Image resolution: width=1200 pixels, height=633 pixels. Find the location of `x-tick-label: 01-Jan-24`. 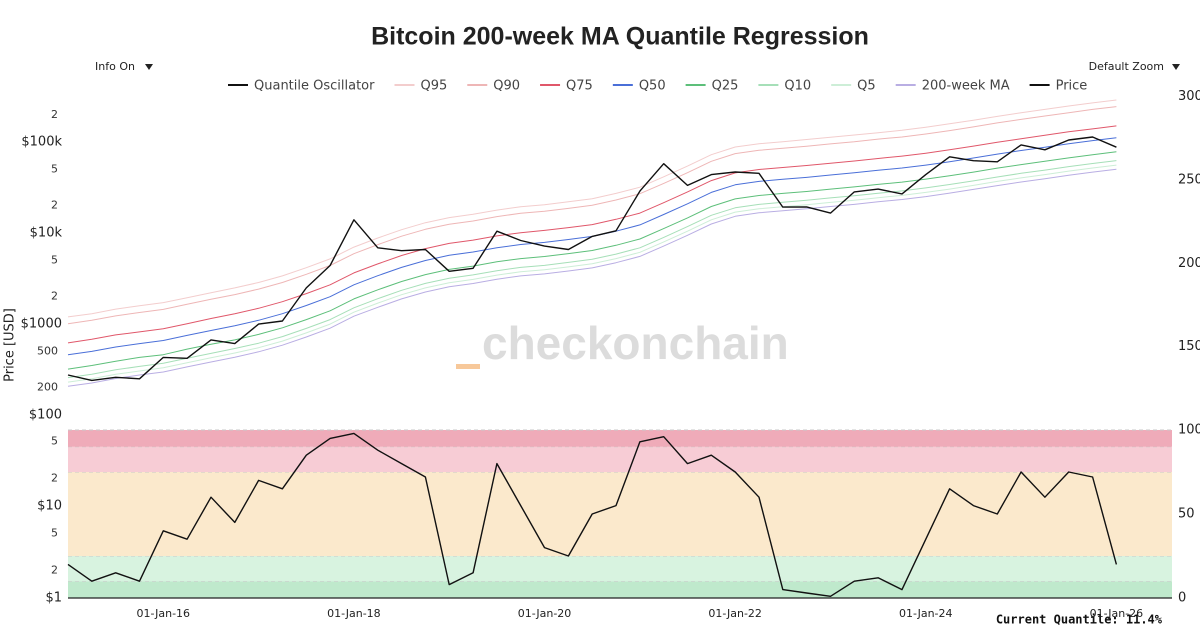

x-tick-label: 01-Jan-24 is located at coordinates (926, 613).